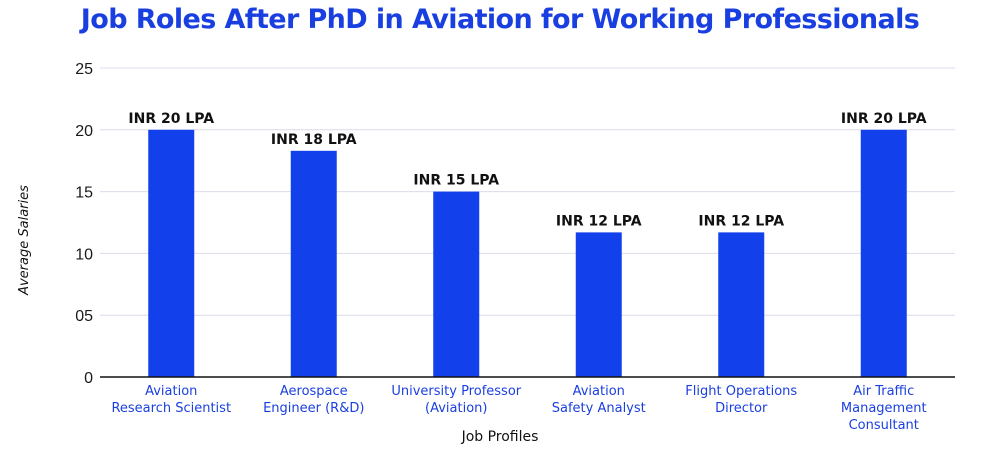  I want to click on x-category-label: Engineer (R&D), so click(313, 408).